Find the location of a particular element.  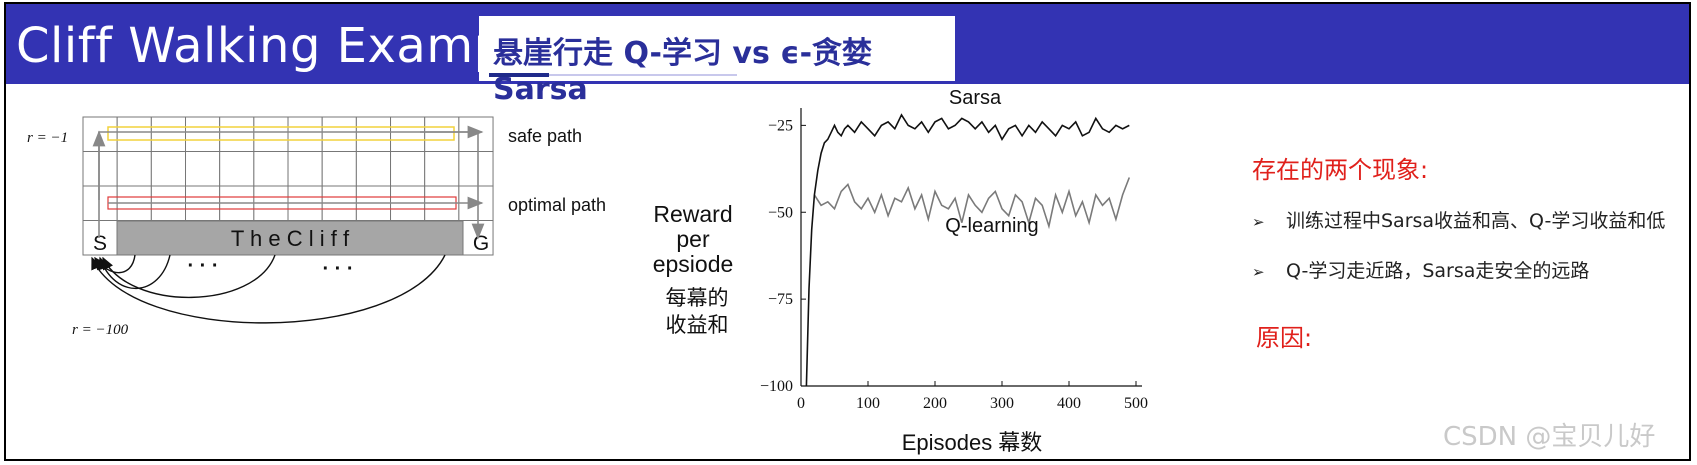

y-axis-label-line2: per is located at coordinates (693, 239).